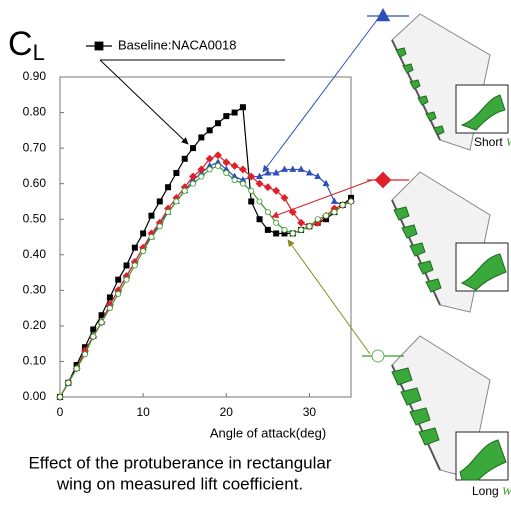 The image size is (511, 505). I want to click on x-tick-label: 20, so click(227, 412).